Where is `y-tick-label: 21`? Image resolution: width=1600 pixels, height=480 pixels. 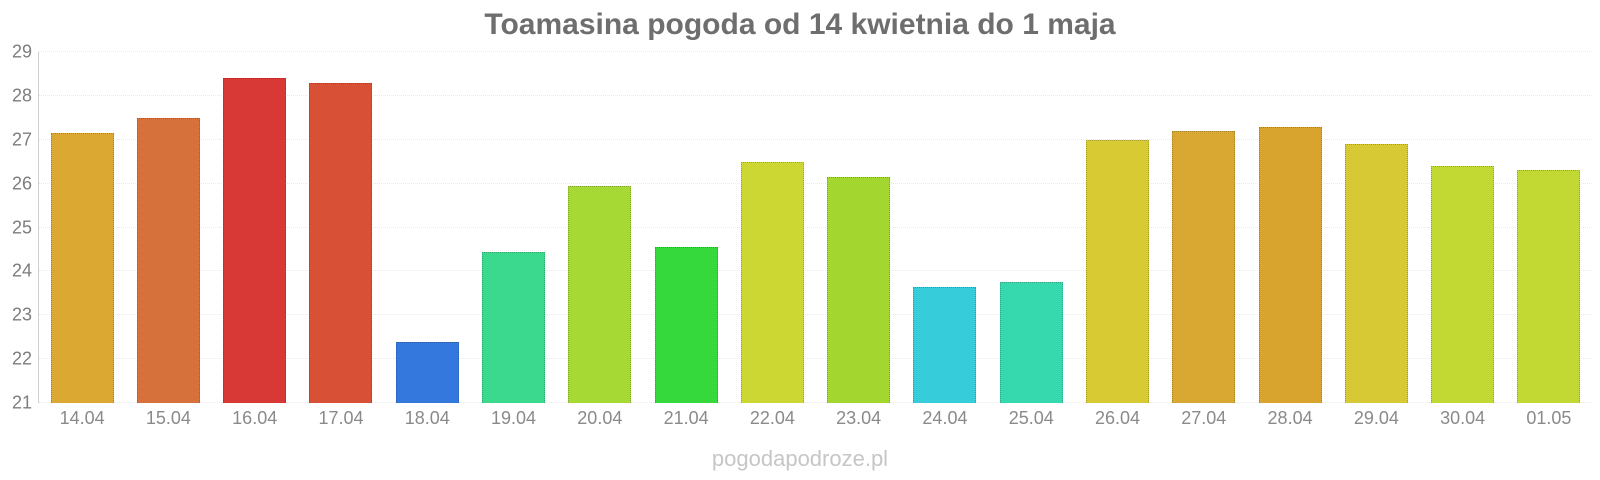 y-tick-label: 21 is located at coordinates (21, 402).